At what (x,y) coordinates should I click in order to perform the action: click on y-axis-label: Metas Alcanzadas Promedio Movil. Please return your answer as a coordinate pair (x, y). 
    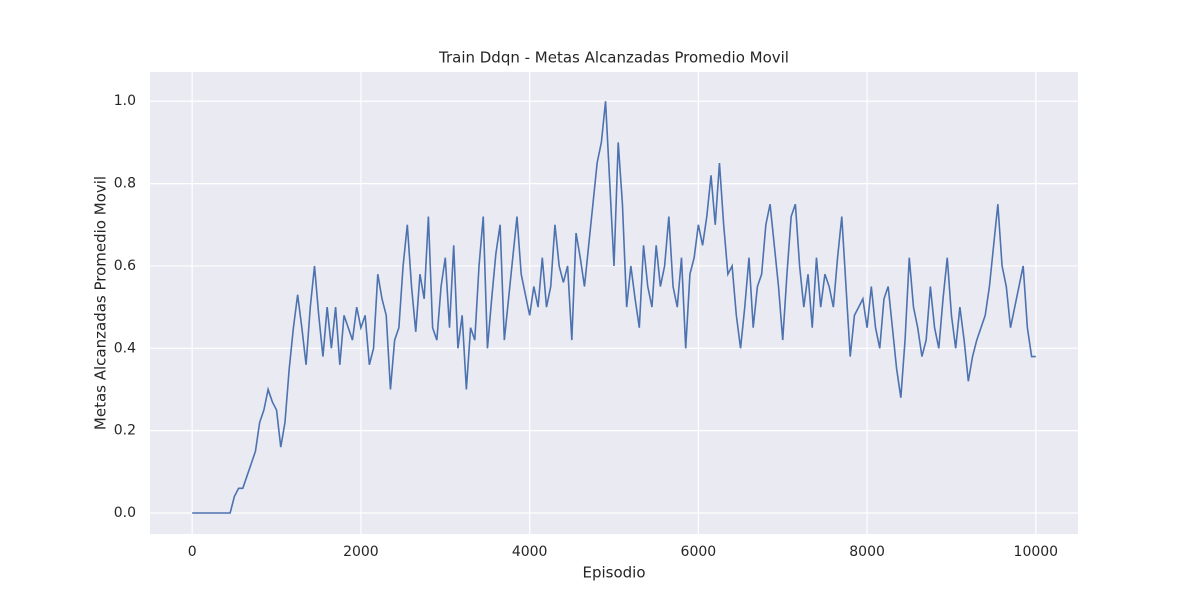
    Looking at the image, I should click on (101, 303).